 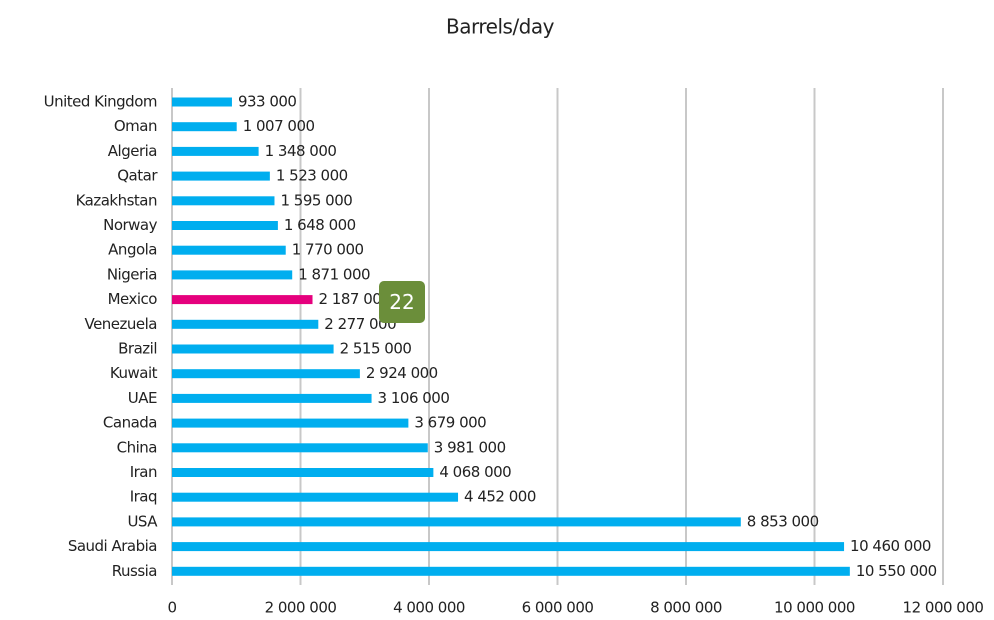 I want to click on value-label: 1 007 000, so click(x=279, y=126).